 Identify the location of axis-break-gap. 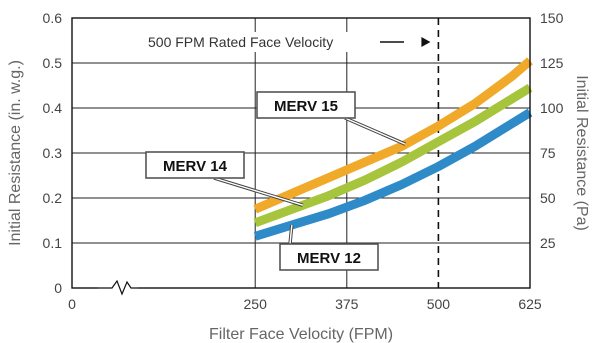
(118, 288).